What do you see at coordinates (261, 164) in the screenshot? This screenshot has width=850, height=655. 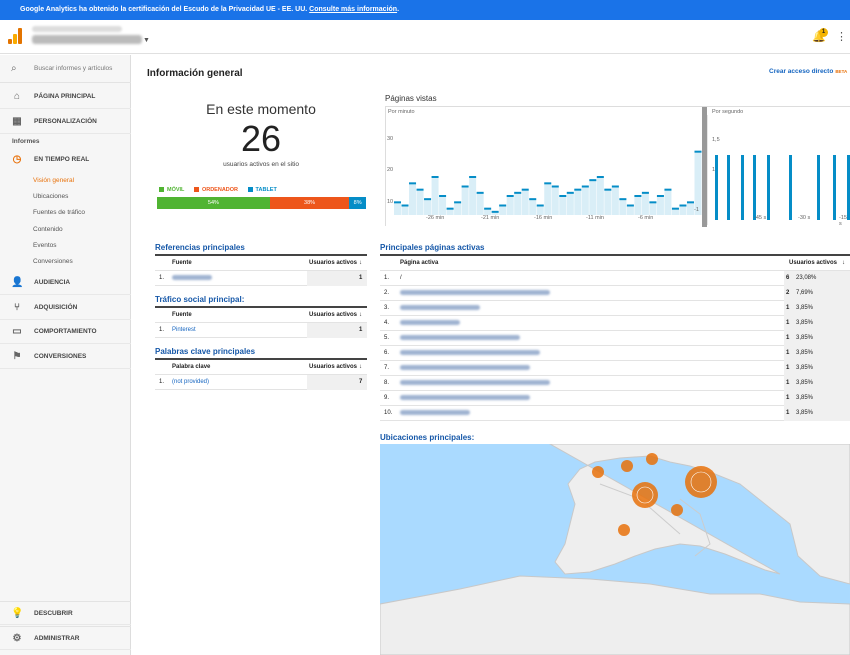 I see `active-users-caption: usuarios activos en el sitio` at bounding box center [261, 164].